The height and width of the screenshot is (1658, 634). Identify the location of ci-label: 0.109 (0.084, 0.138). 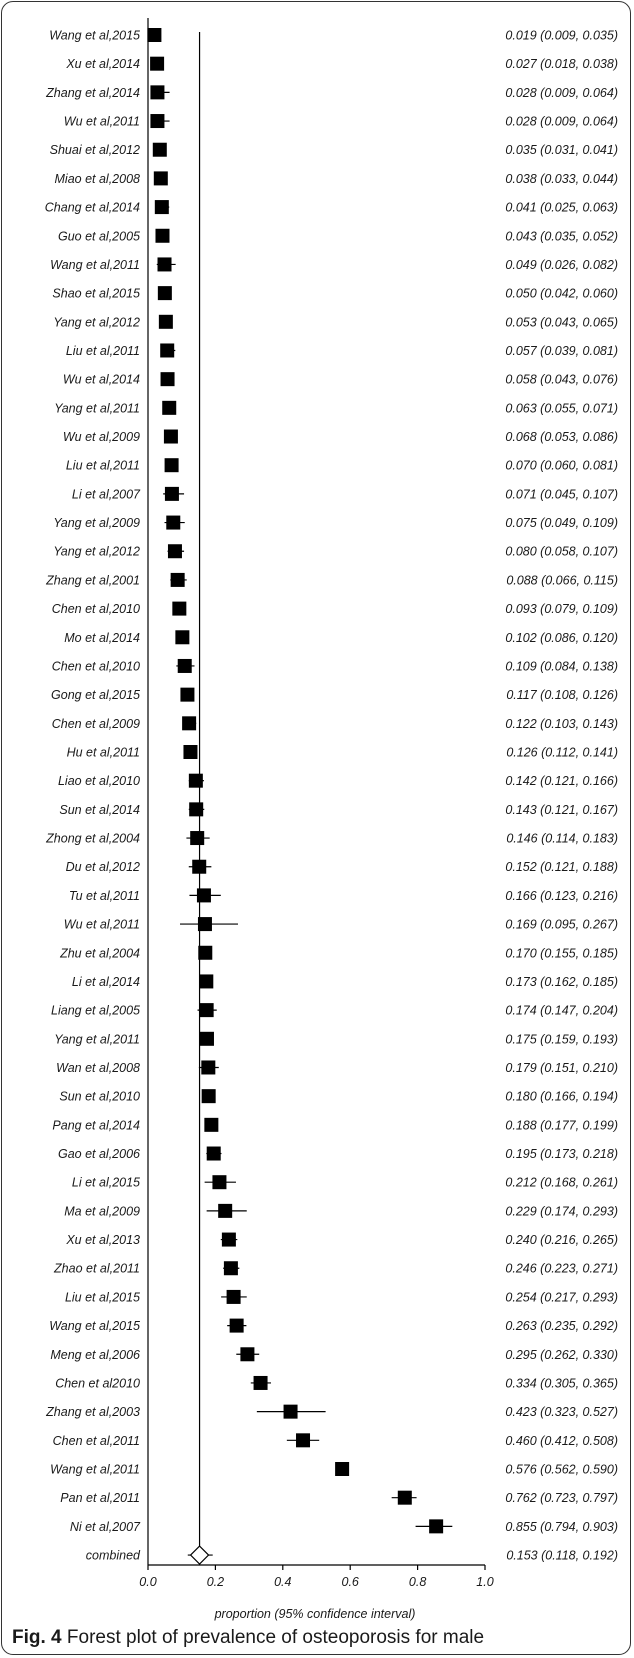
(561, 666).